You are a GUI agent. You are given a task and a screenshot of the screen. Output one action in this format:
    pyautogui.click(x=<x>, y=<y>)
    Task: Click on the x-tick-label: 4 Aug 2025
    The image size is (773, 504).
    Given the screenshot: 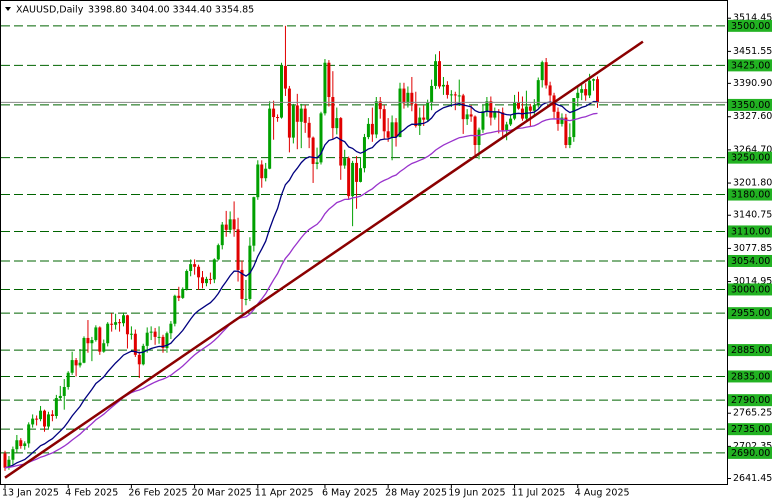 What is the action you would take?
    pyautogui.click(x=602, y=493)
    